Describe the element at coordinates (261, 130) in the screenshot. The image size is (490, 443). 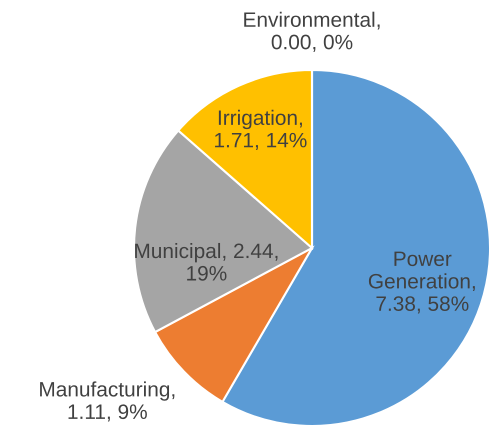
I see `slice-label: Irrigation, 1.71, 14%` at that location.